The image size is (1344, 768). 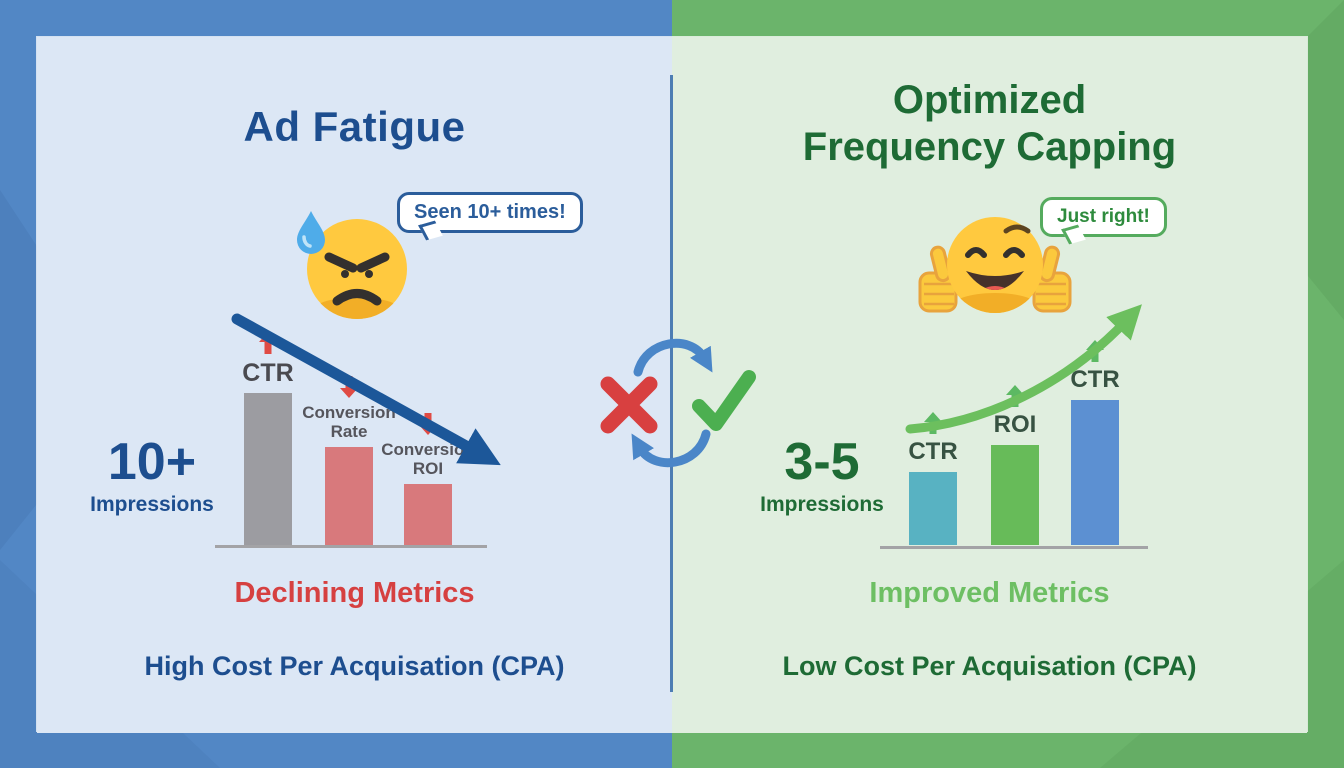 I want to click on metrics-summary-right: Improved Metrics, so click(x=989, y=593).